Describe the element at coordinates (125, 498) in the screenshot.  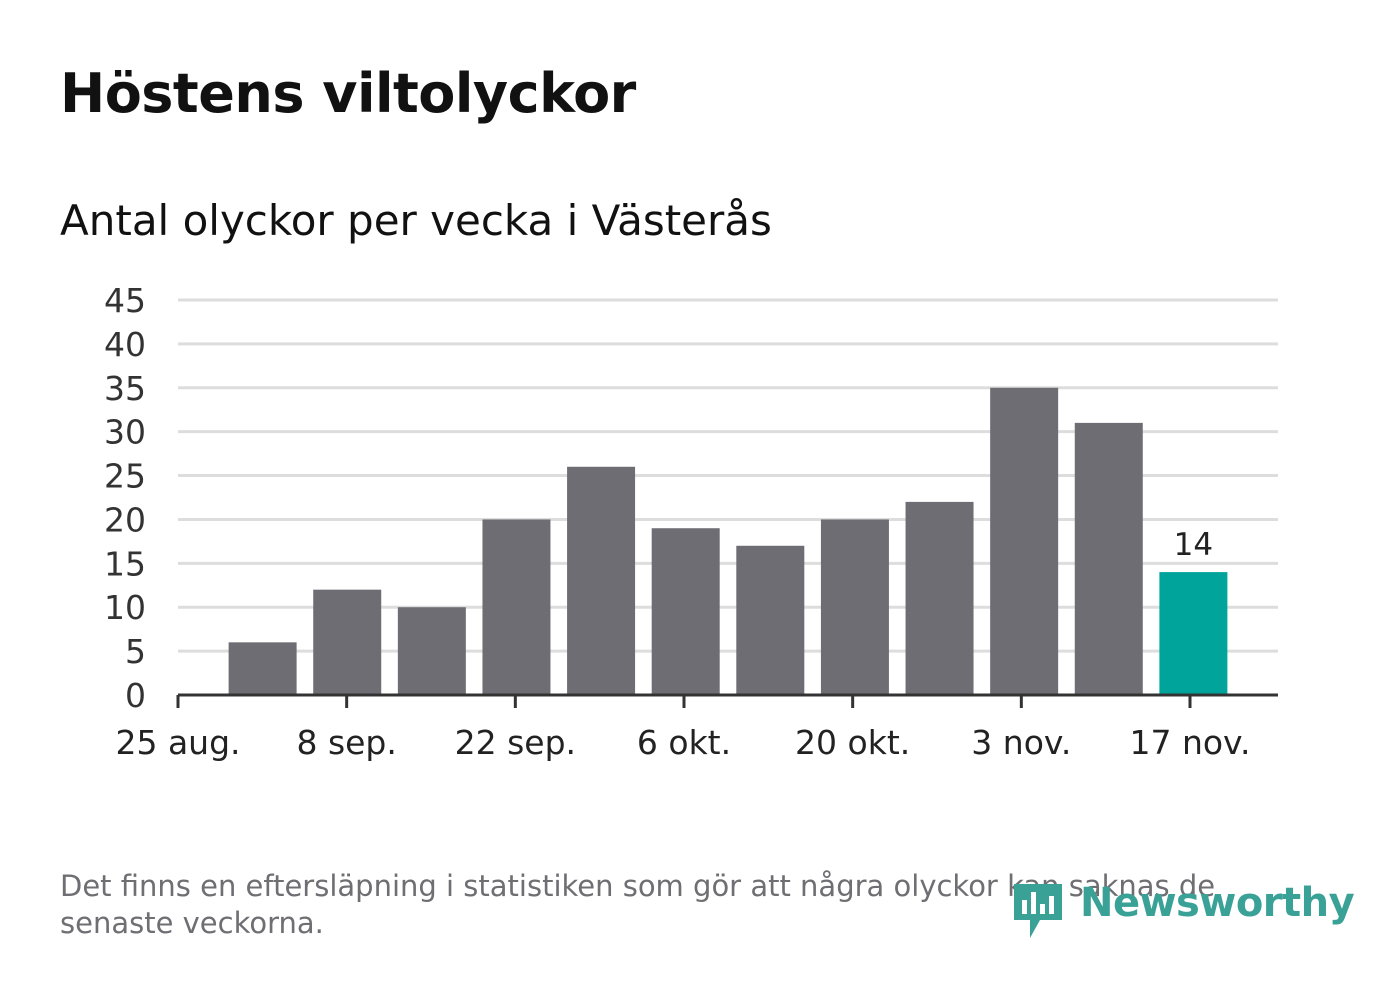
I see `y-axis-ticks: 0 5 10 15 20 25 30 35 40 45` at that location.